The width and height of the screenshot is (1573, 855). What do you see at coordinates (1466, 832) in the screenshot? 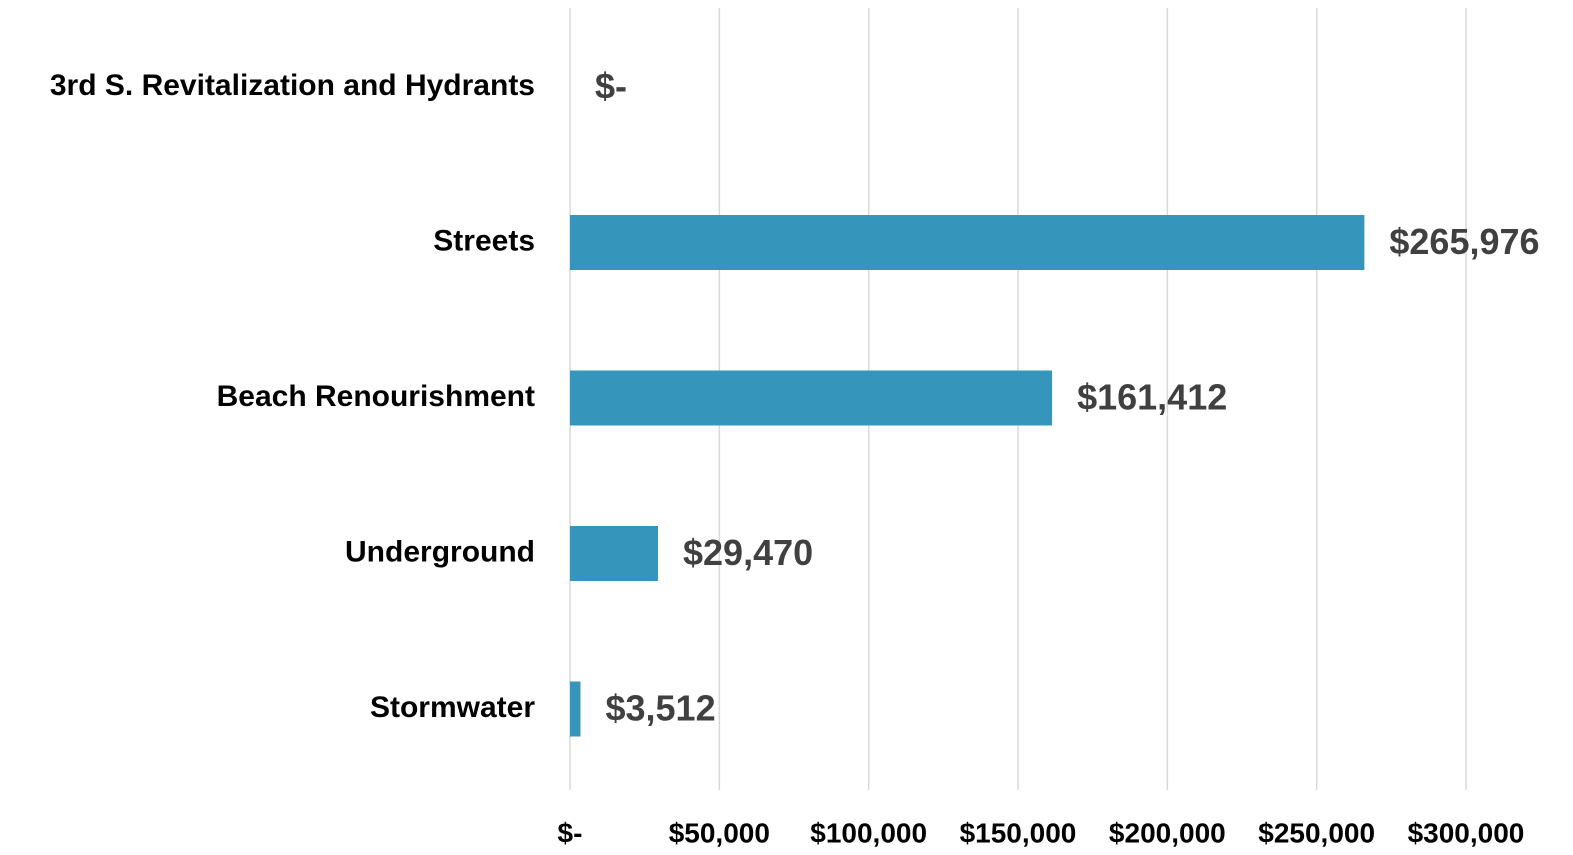
I see `x-tick-label: $300,000` at bounding box center [1466, 832].